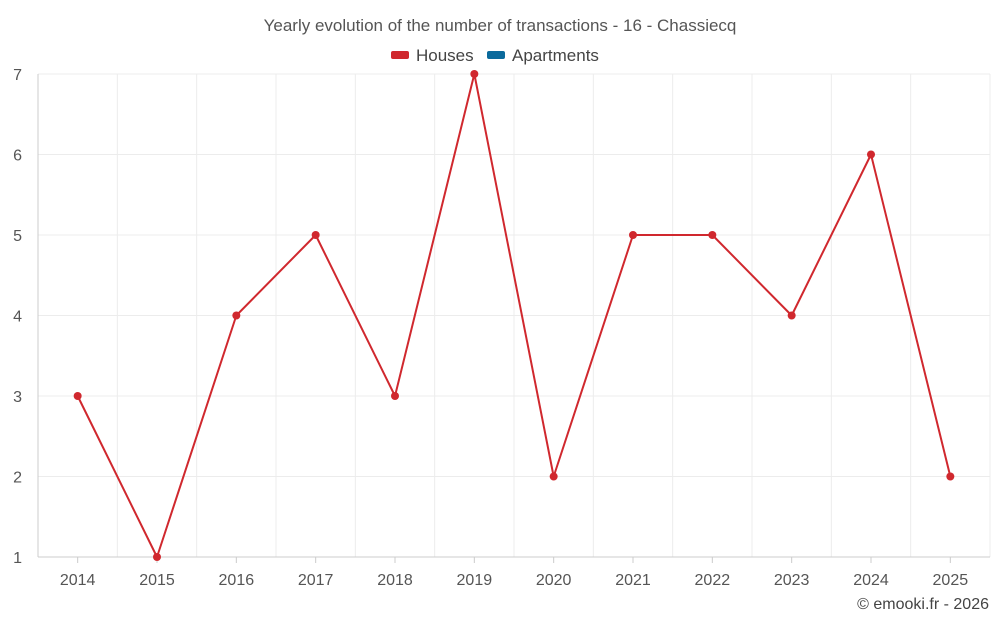  What do you see at coordinates (17, 558) in the screenshot?
I see `y-tick-label: 1` at bounding box center [17, 558].